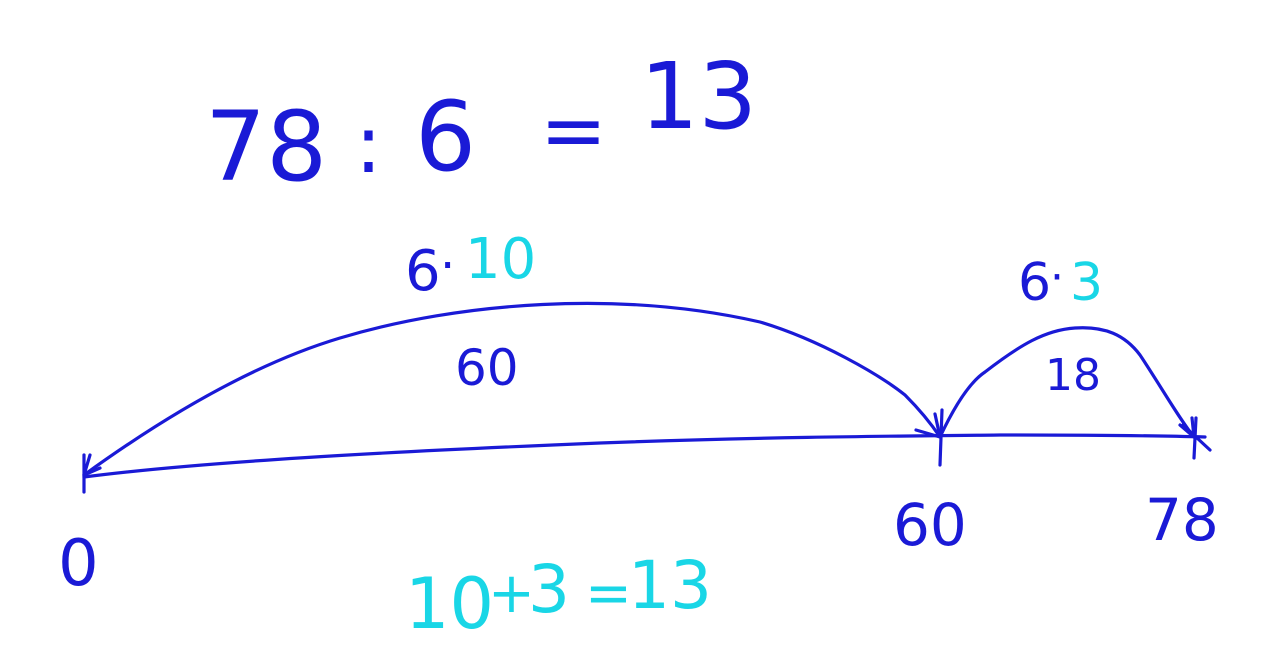  What do you see at coordinates (698, 96) in the screenshot?
I see `equation-quotient: 13` at bounding box center [698, 96].